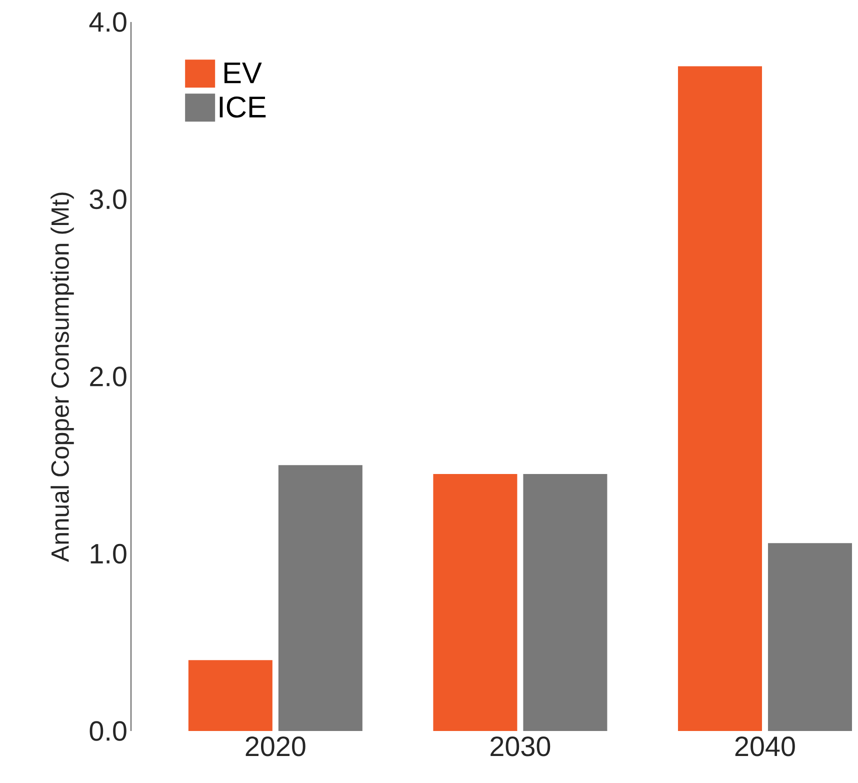 The image size is (858, 783). I want to click on x-tick-label: 2020, so click(276, 746).